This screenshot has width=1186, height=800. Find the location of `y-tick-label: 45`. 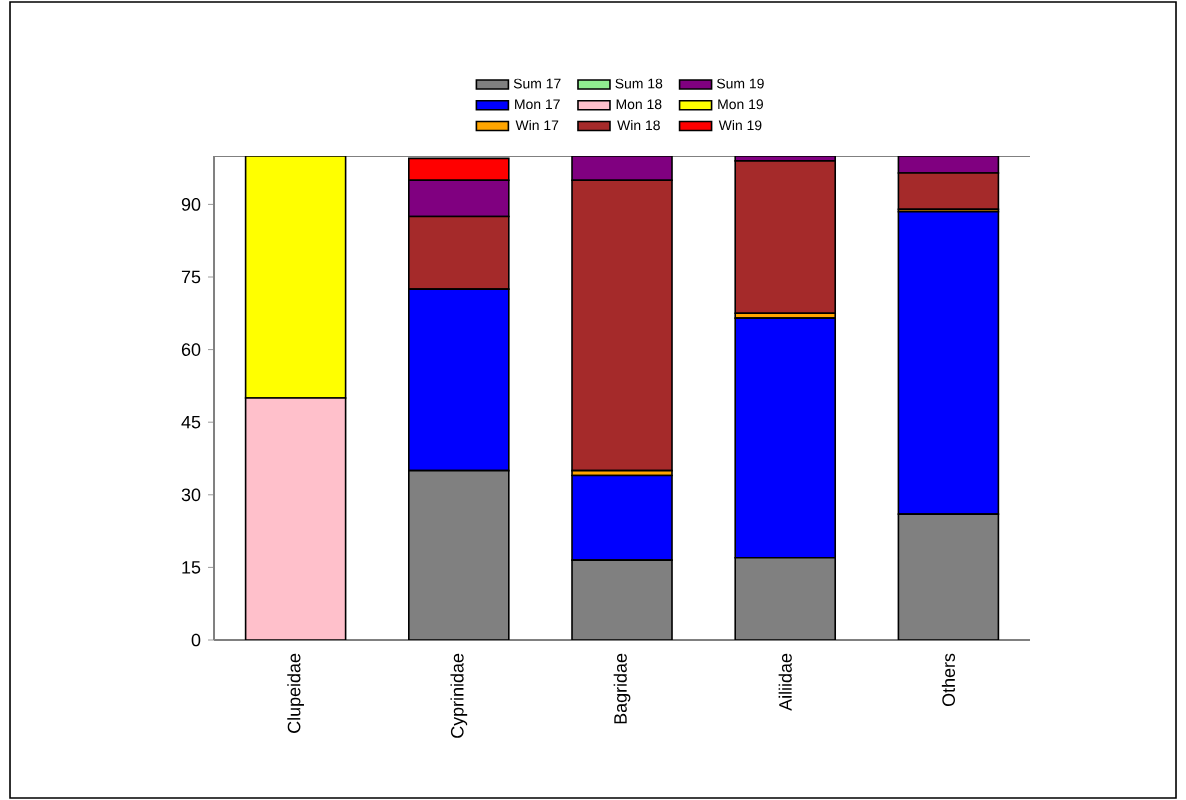

y-tick-label: 45 is located at coordinates (191, 422).